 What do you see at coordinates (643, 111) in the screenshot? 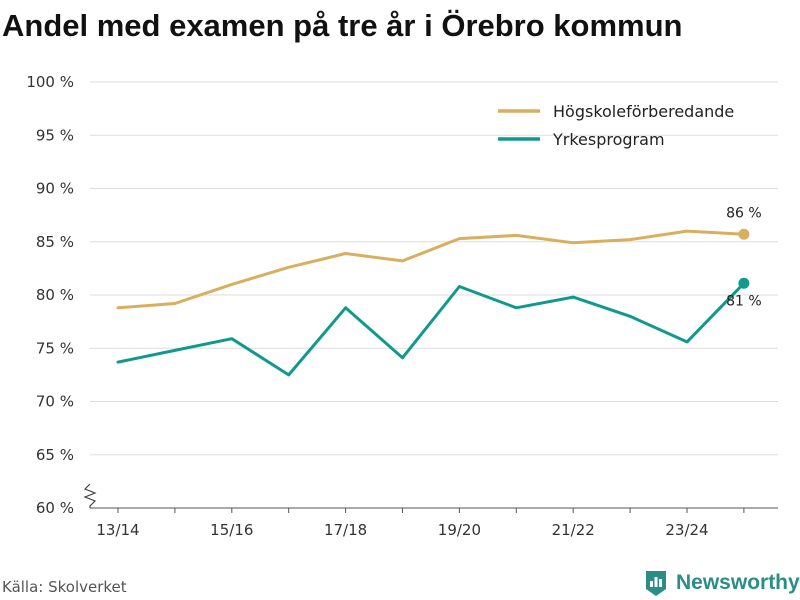
I see `legend-label-1: Högskoleförberedande` at bounding box center [643, 111].